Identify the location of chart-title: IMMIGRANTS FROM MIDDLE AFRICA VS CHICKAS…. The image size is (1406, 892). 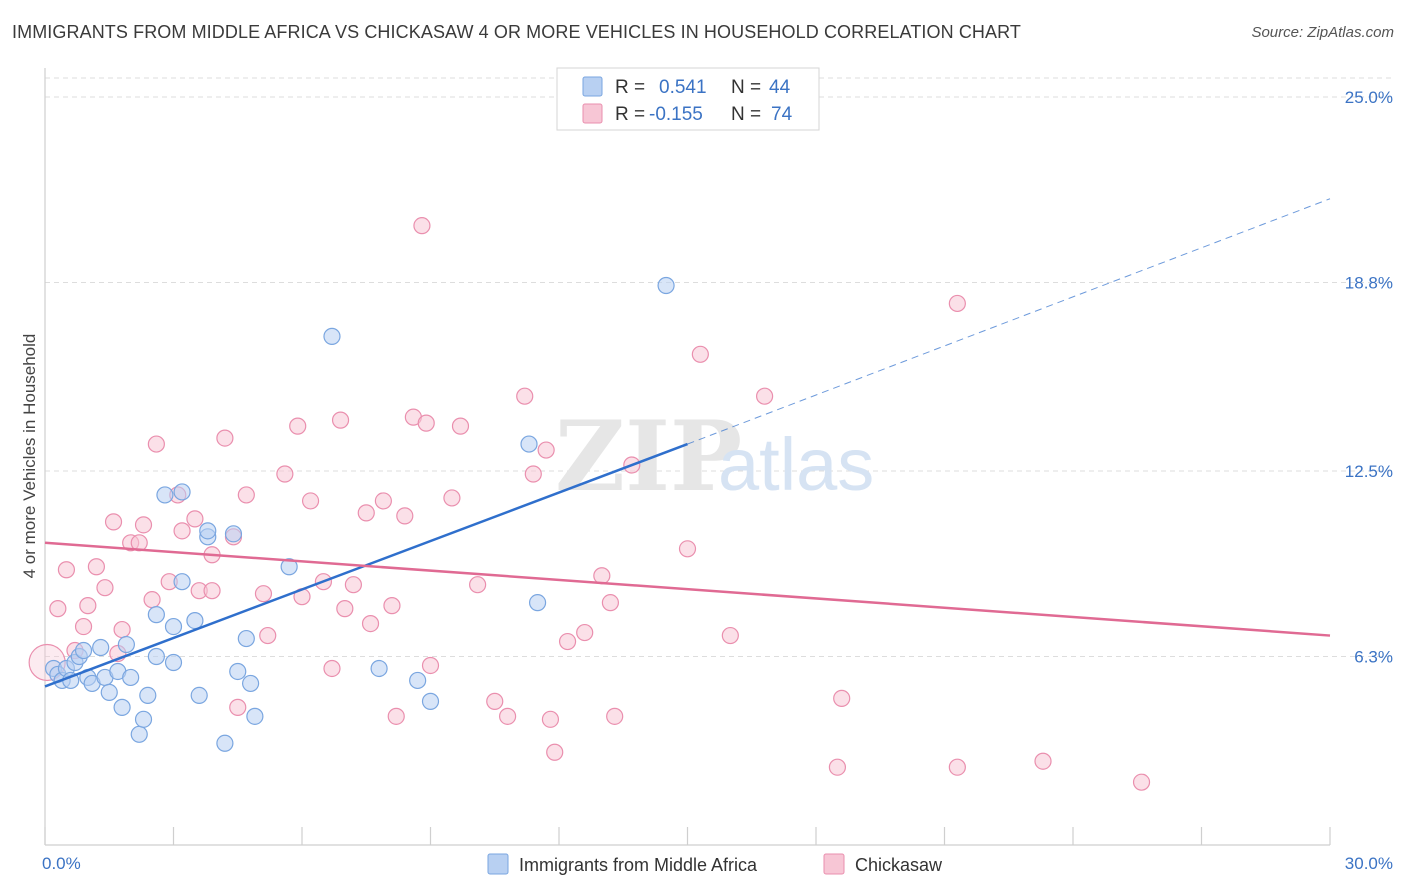
(516, 32).